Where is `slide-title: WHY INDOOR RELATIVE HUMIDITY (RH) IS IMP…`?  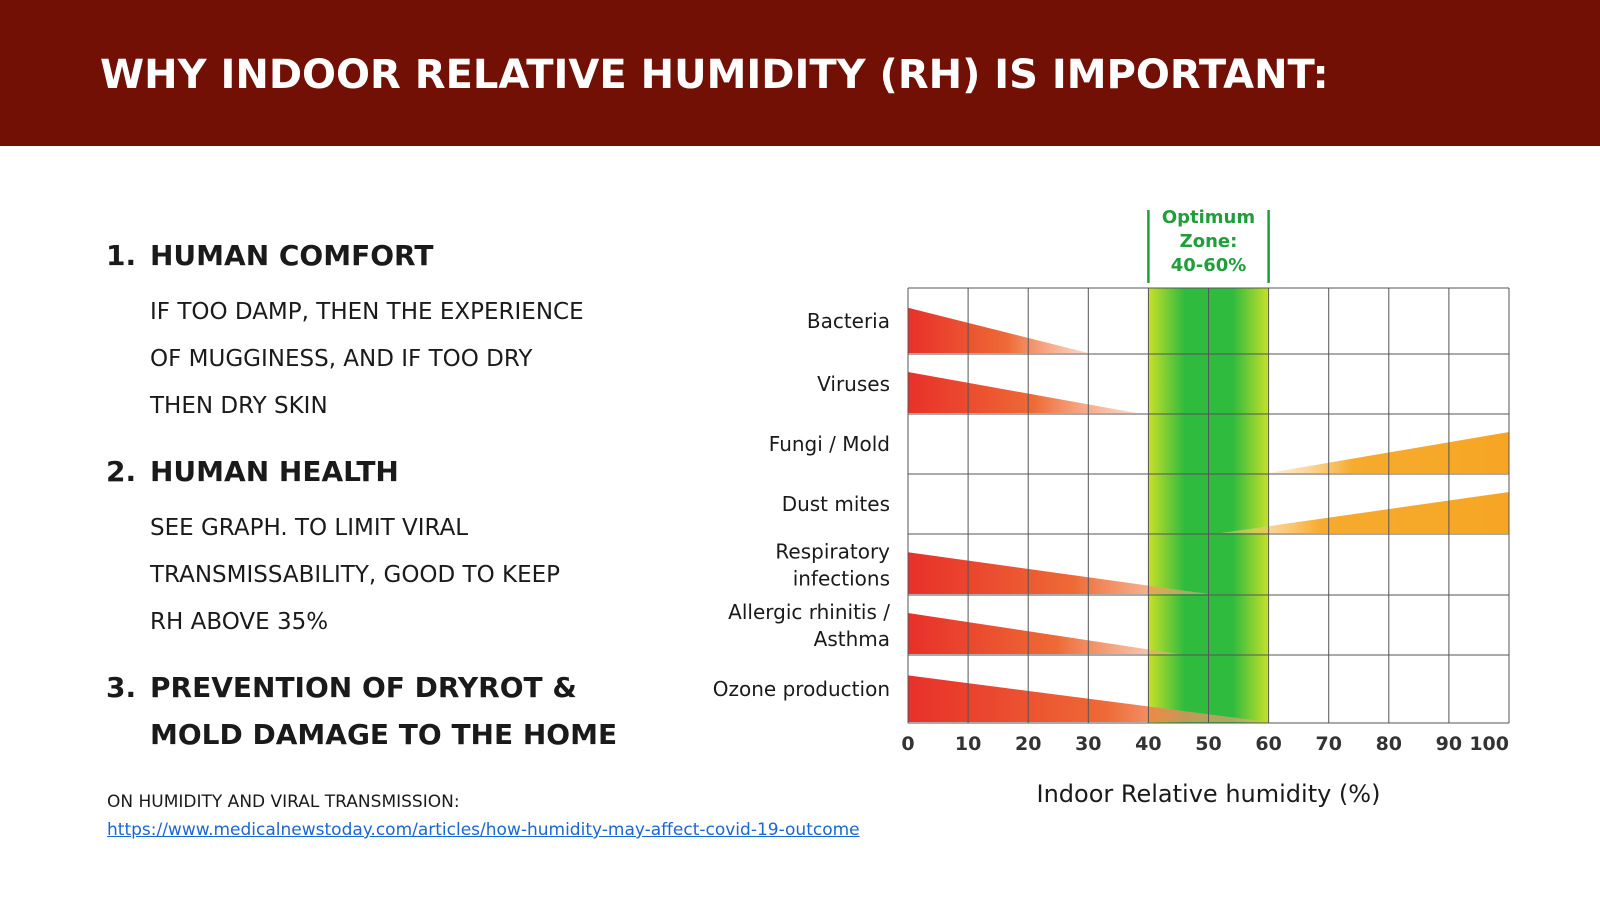 slide-title: WHY INDOOR RELATIVE HUMIDITY (RH) IS IMP… is located at coordinates (714, 75).